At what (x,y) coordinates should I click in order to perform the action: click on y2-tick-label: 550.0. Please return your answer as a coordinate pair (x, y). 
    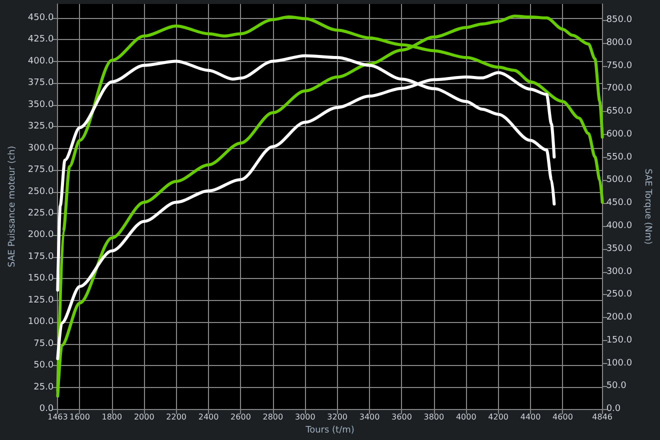
    Looking at the image, I should click on (619, 157).